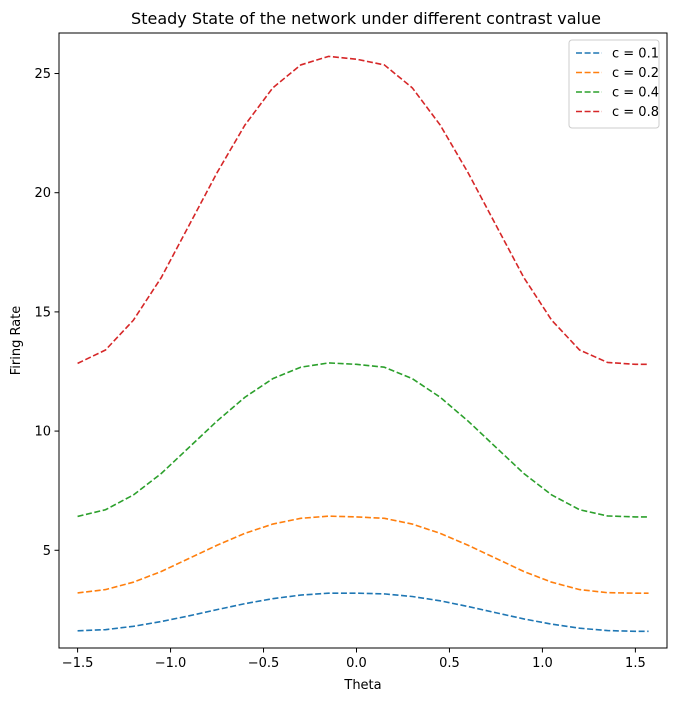  Describe the element at coordinates (42, 432) in the screenshot. I see `y-tick-label: 10` at that location.